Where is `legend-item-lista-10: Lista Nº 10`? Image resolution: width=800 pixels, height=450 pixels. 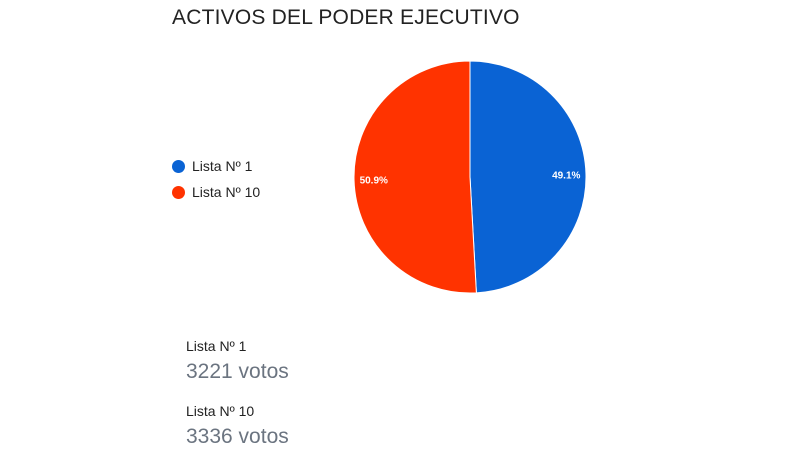
legend-item-lista-10: Lista Nº 10 is located at coordinates (216, 192).